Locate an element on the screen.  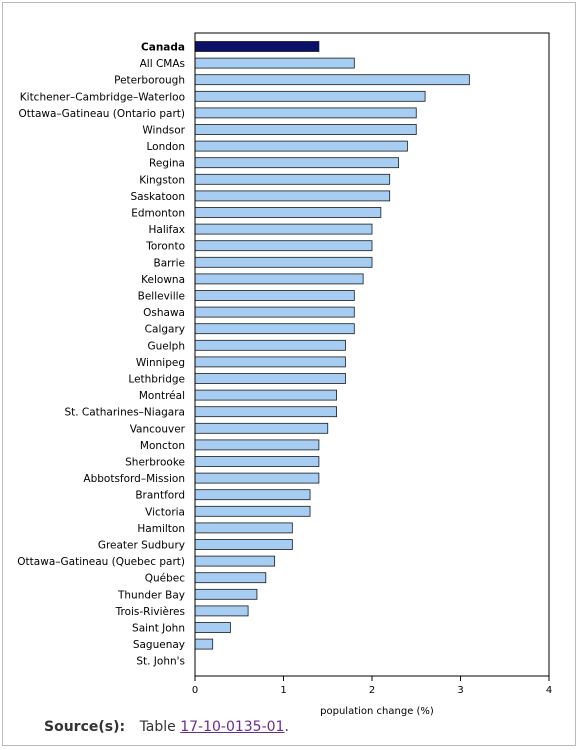
category-label-sherbrooke: Sherbrooke is located at coordinates (155, 463).